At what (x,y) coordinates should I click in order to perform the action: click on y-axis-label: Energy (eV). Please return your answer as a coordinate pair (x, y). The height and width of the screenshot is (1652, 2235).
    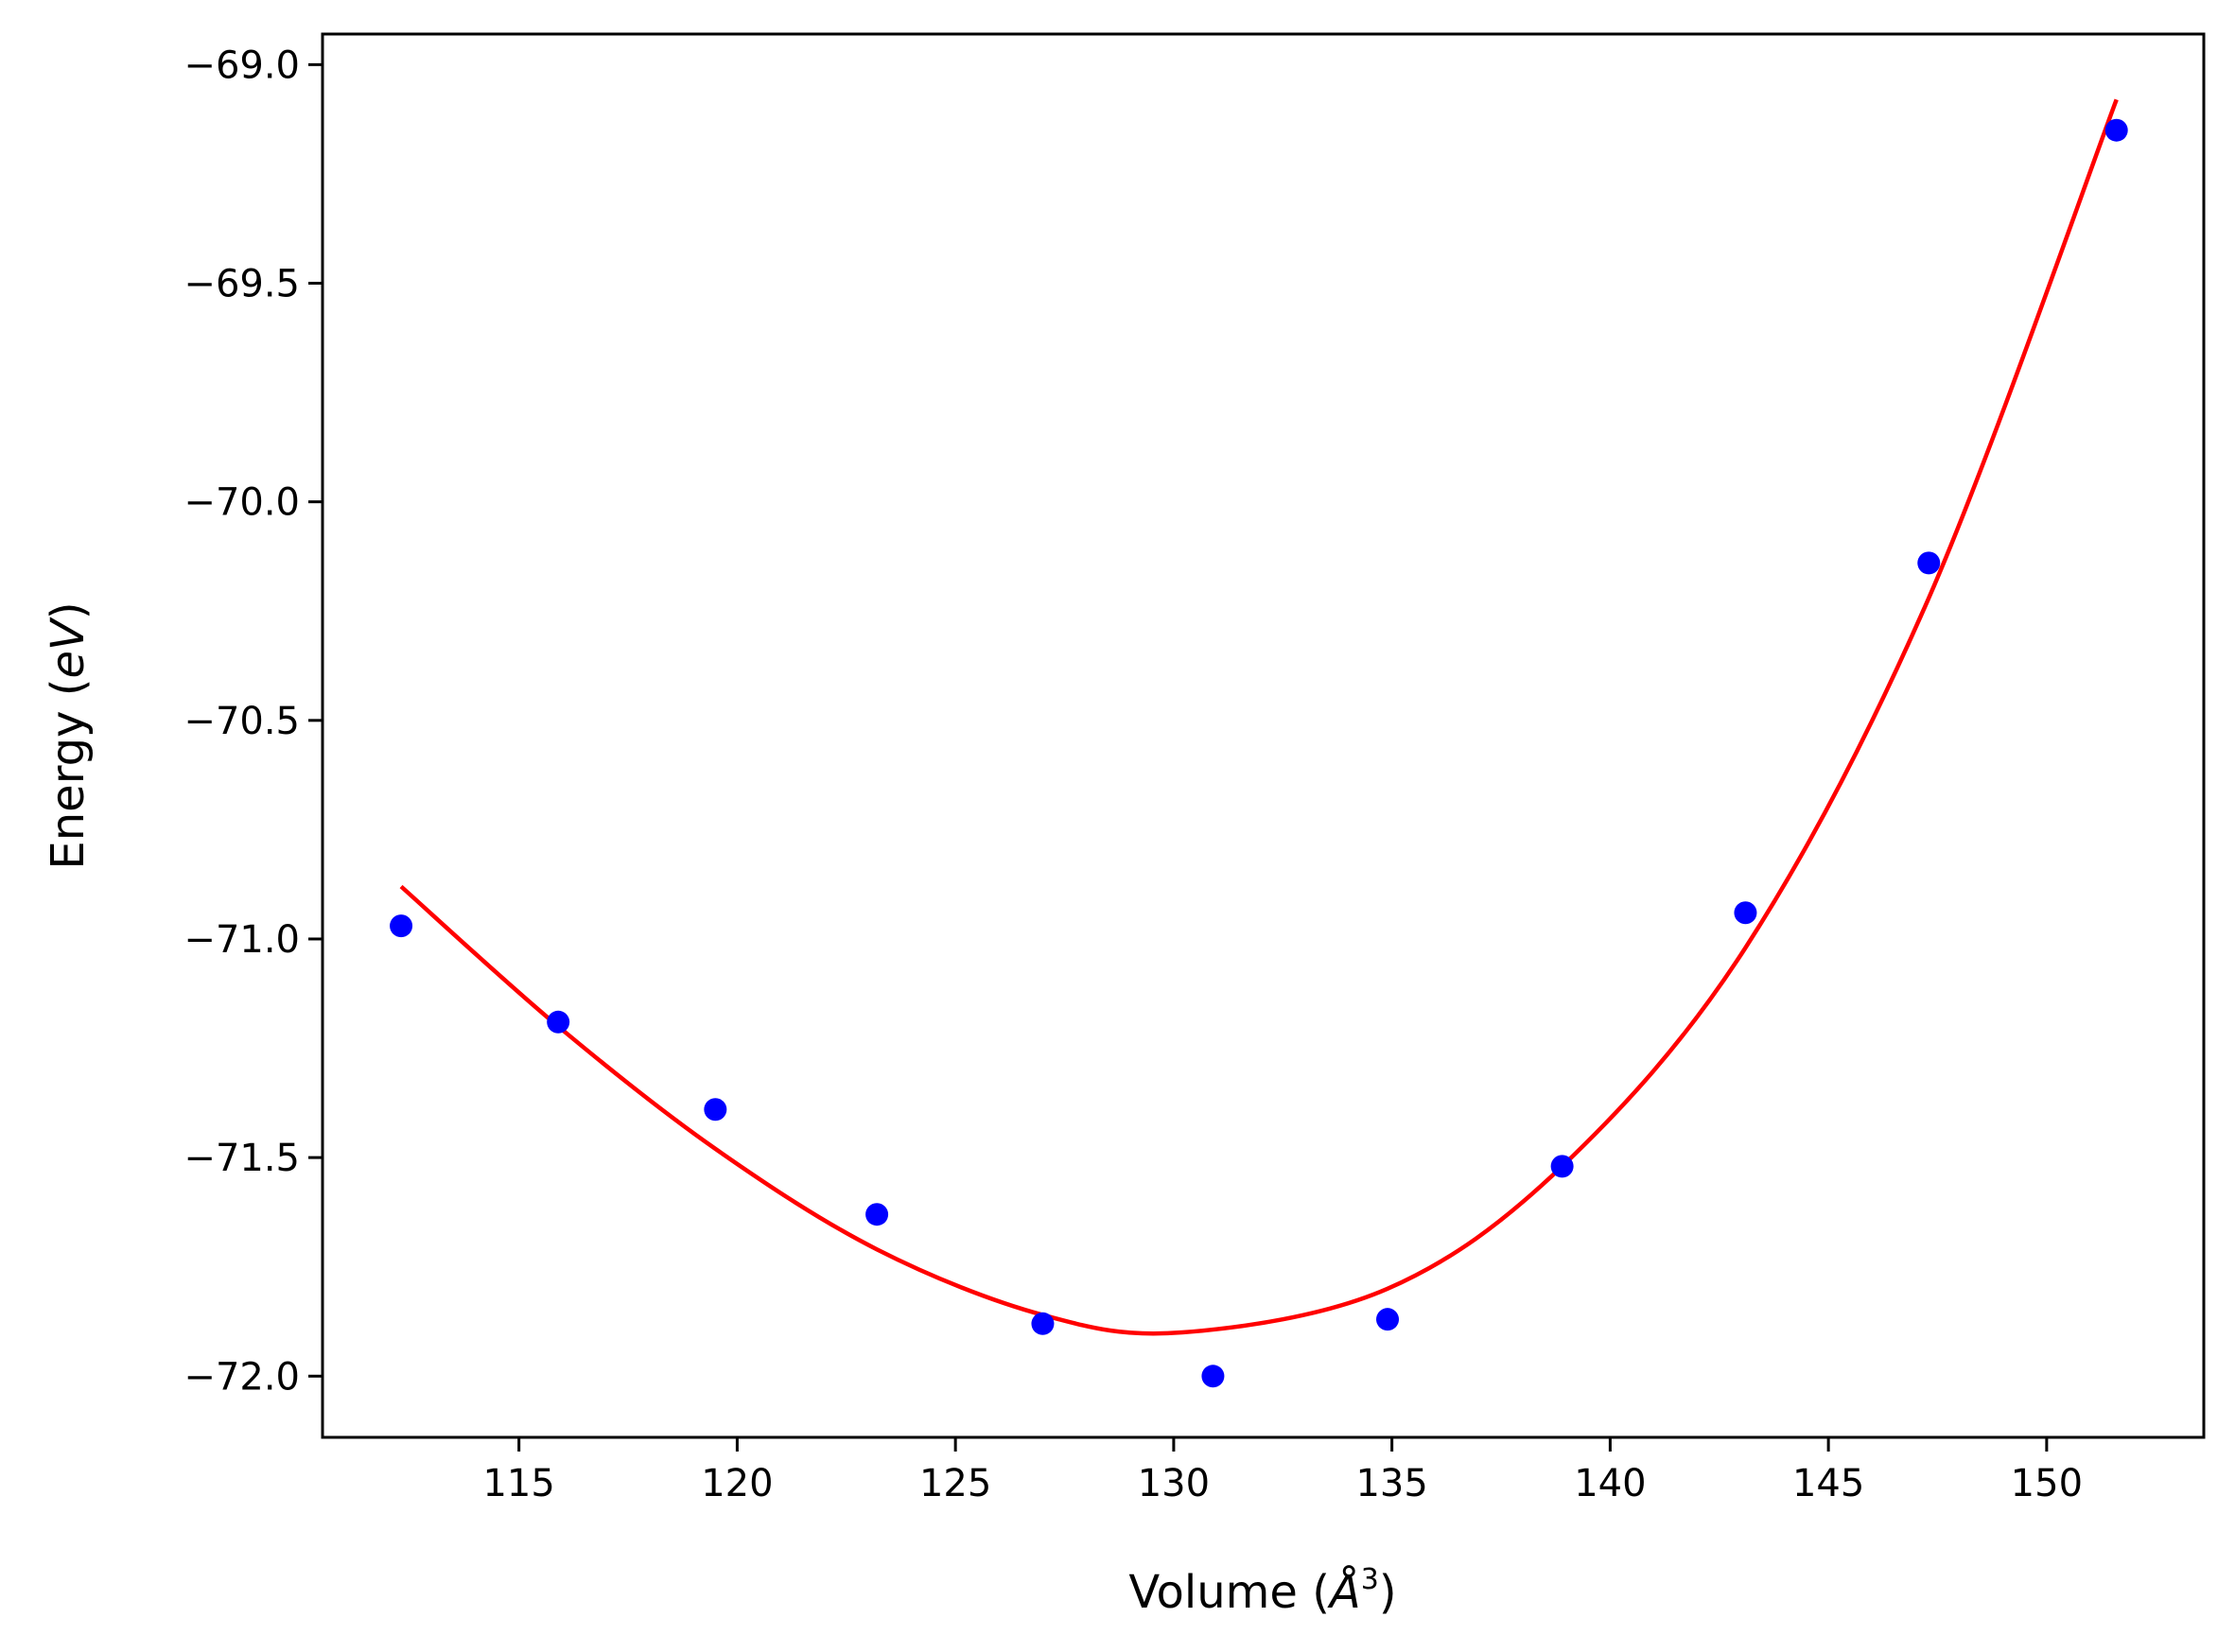
    Looking at the image, I should click on (68, 735).